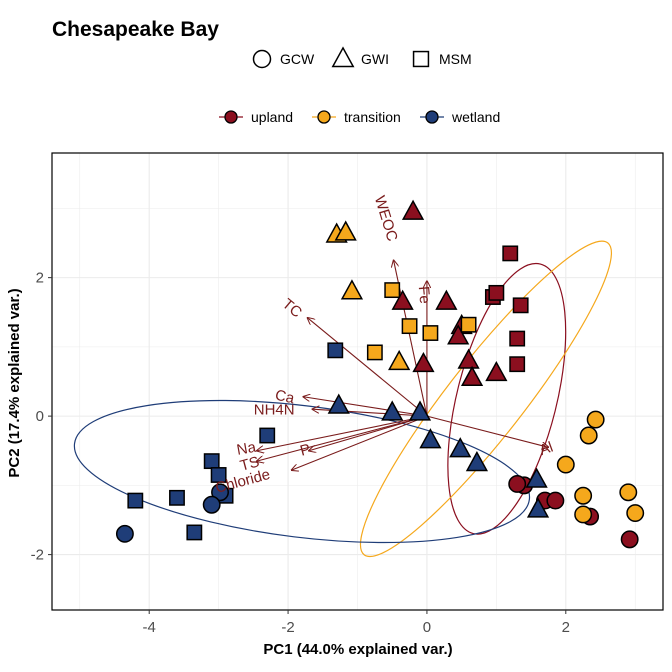 The image size is (672, 672). Describe the element at coordinates (357, 649) in the screenshot. I see `x-axis-title: PC1 (44.0% explained var.)` at that location.